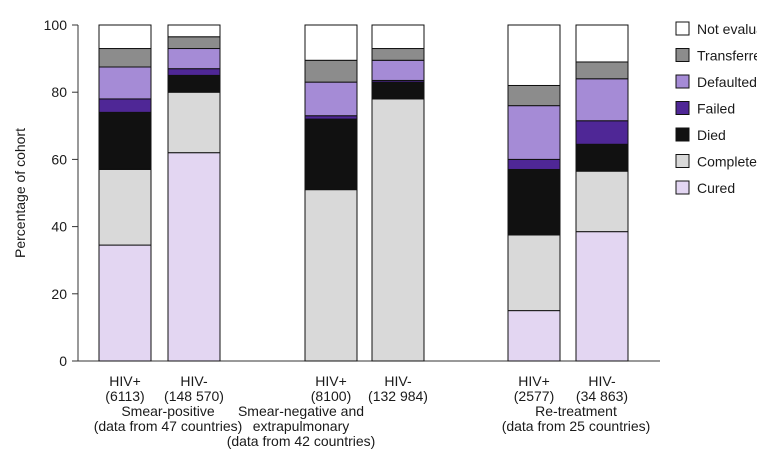  Describe the element at coordinates (63, 361) in the screenshot. I see `y-tick-label: 0` at that location.